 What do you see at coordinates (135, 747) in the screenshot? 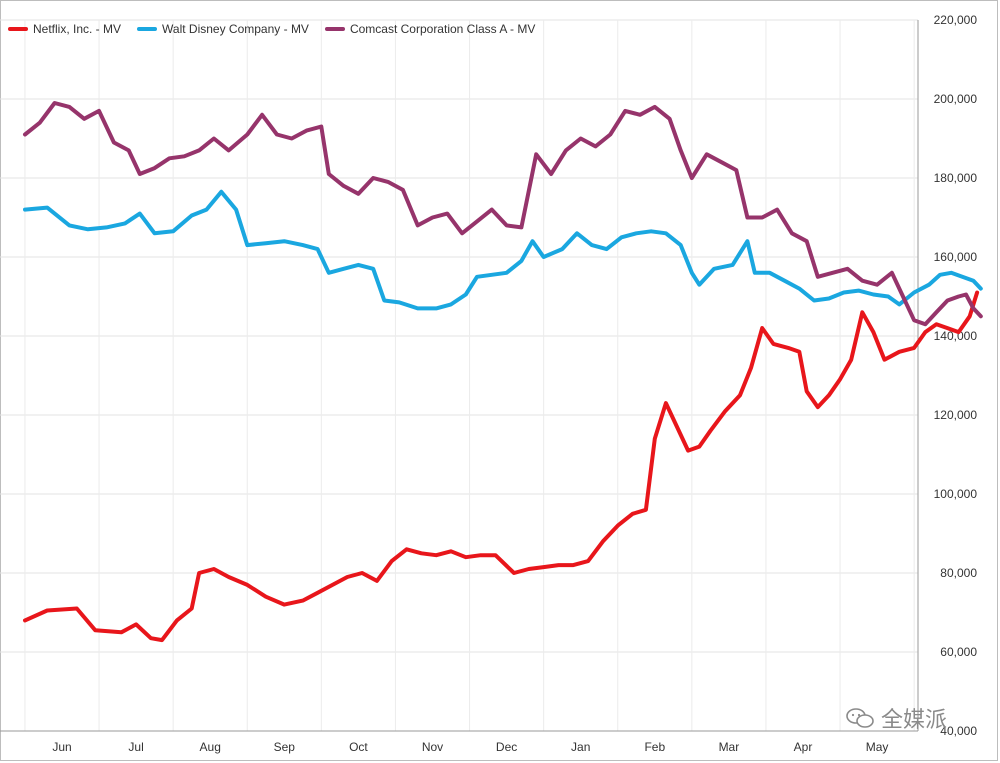
I see `x-tick-label: Jul` at bounding box center [135, 747].